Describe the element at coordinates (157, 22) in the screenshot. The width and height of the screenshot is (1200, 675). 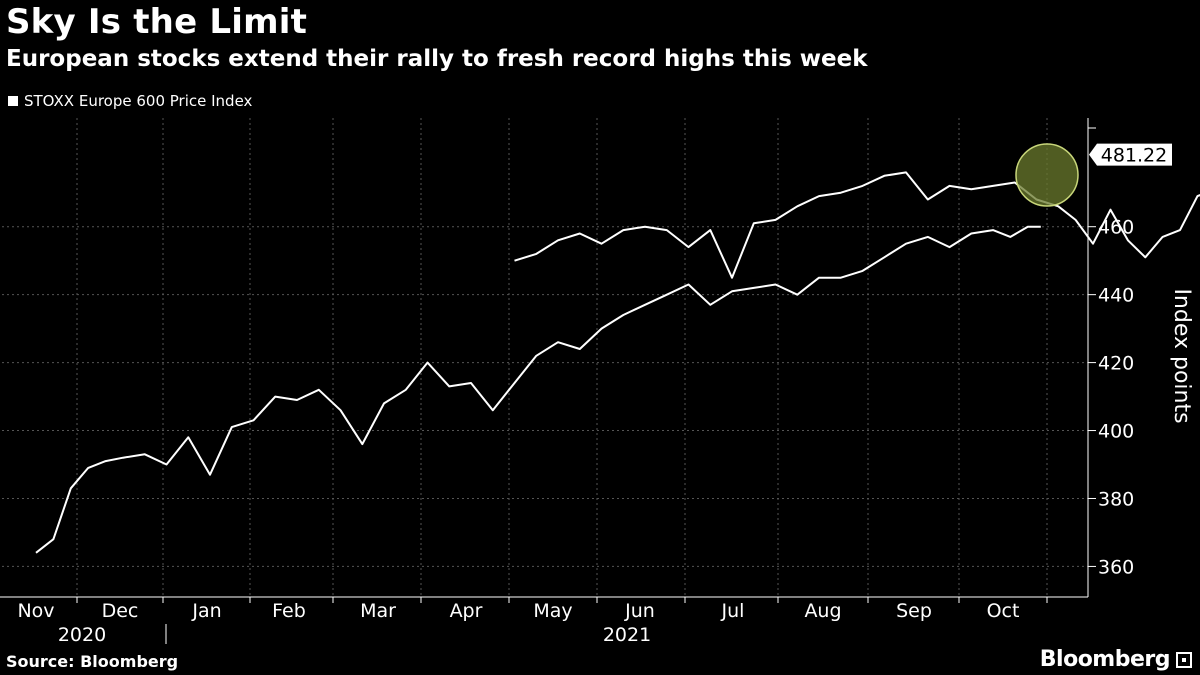
I see `chart-title: Sky Is the Limit` at that location.